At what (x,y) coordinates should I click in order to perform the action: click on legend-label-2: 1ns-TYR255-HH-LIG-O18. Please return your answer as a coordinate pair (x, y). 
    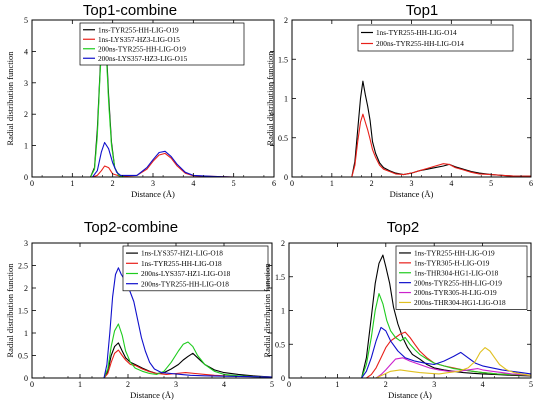
    Looking at the image, I should click on (181, 263).